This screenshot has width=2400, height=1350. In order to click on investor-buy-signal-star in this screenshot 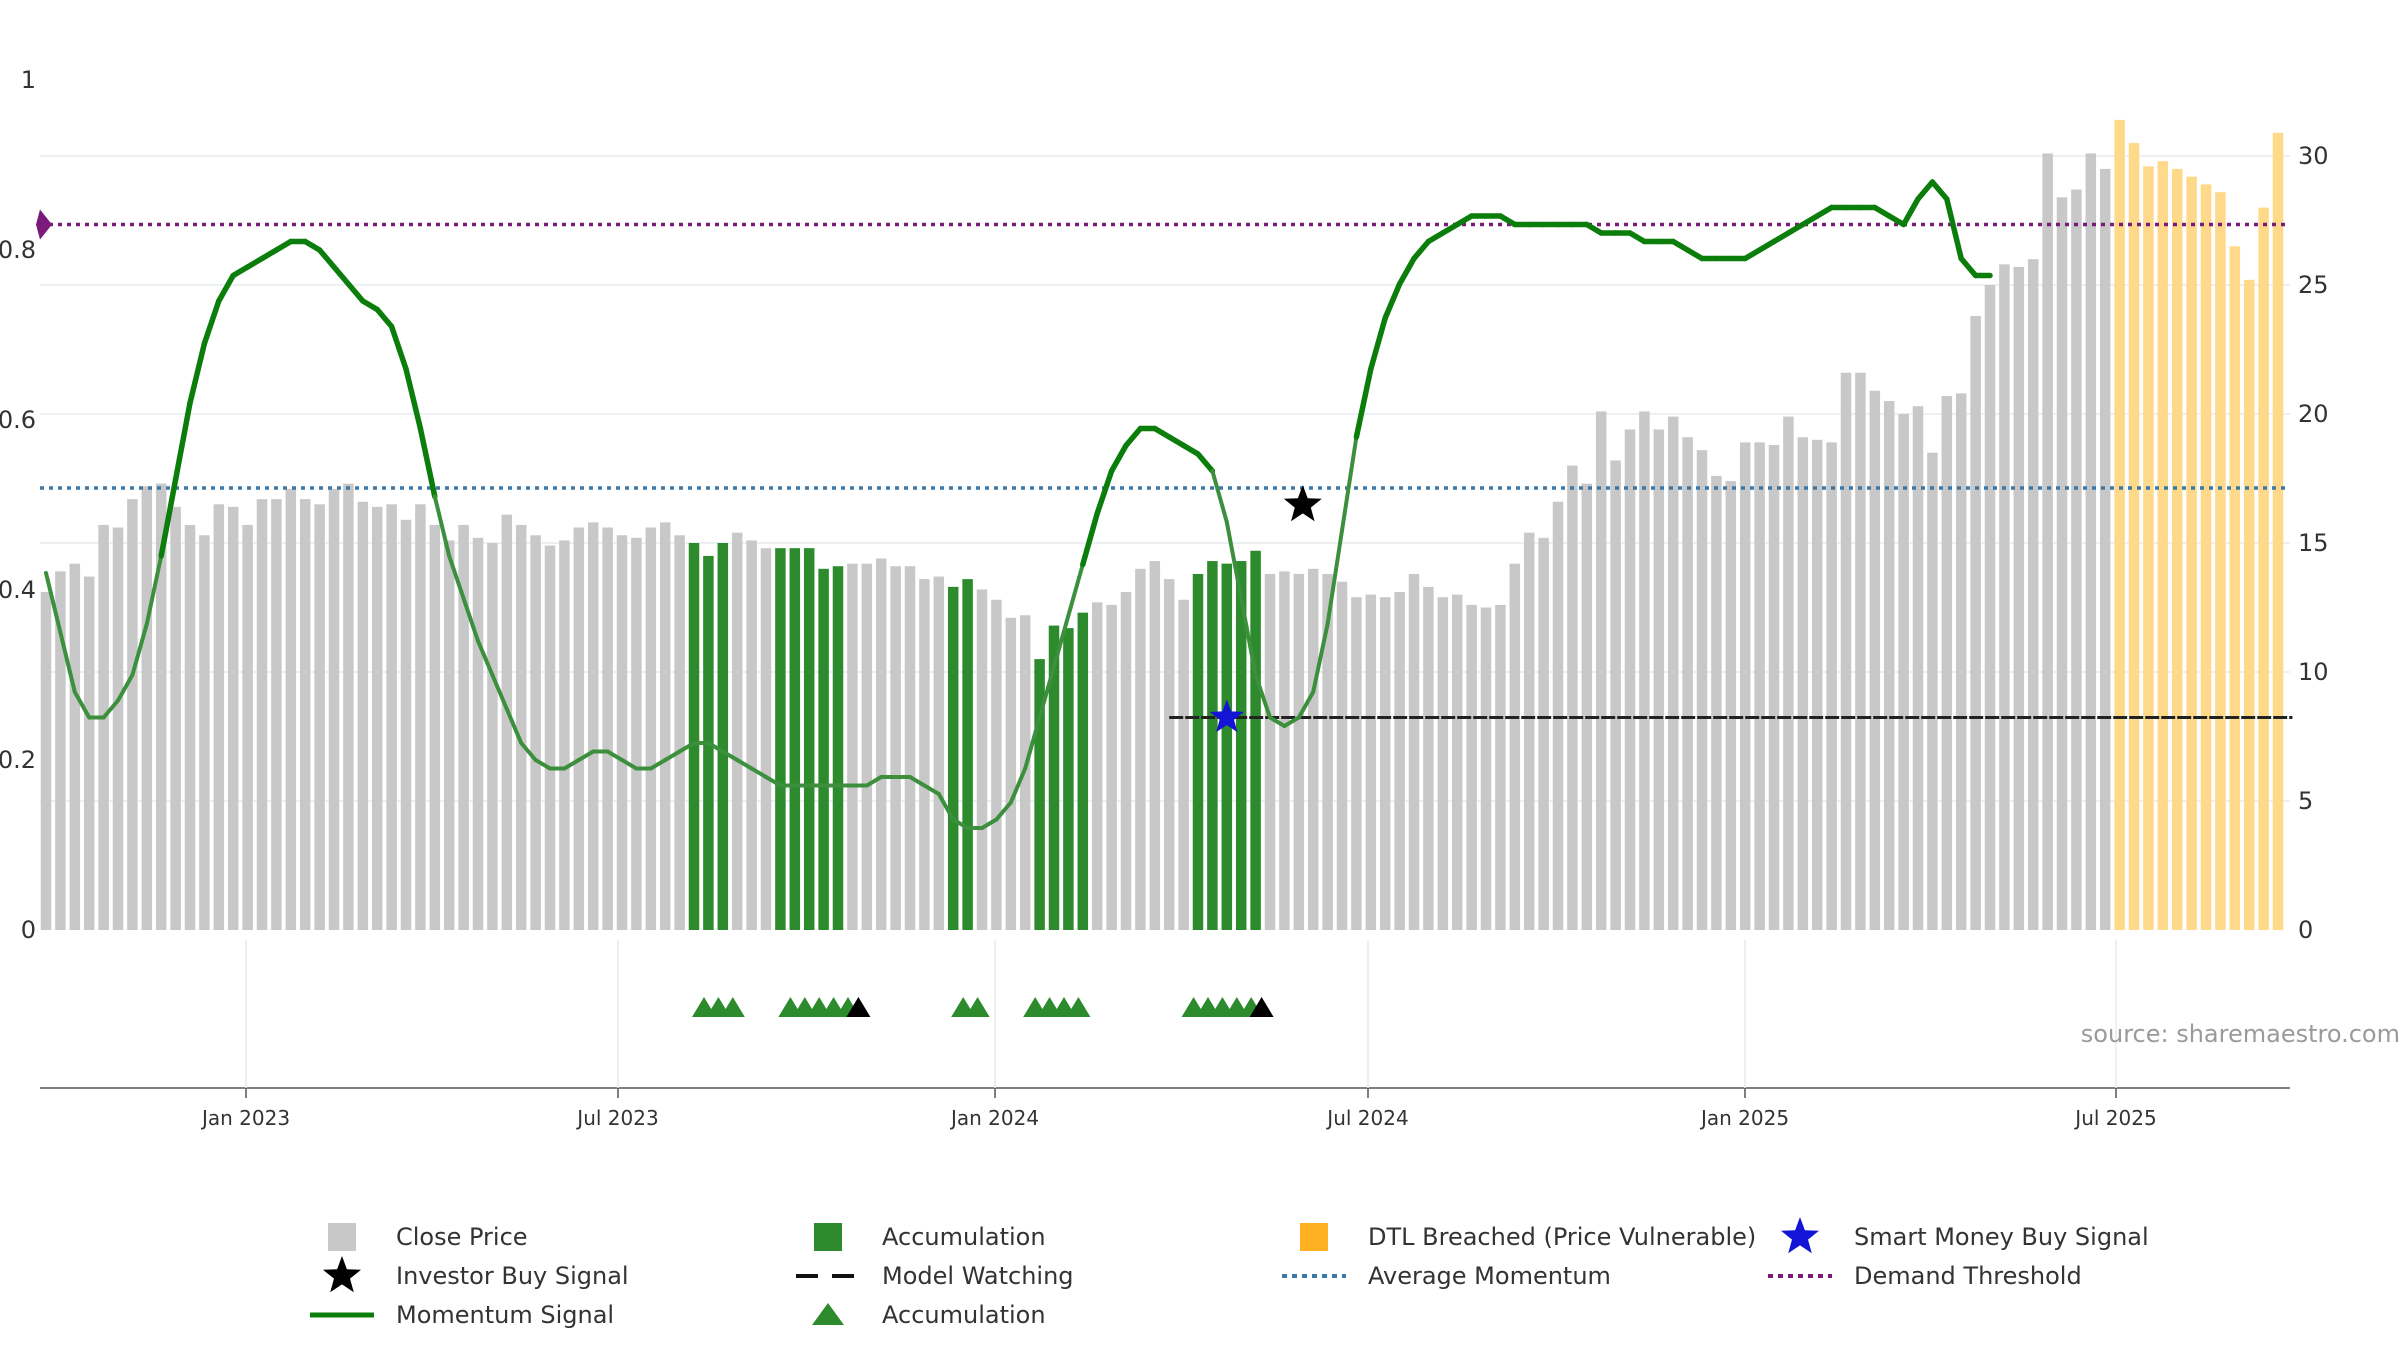, I will do `click(1302, 503)`.